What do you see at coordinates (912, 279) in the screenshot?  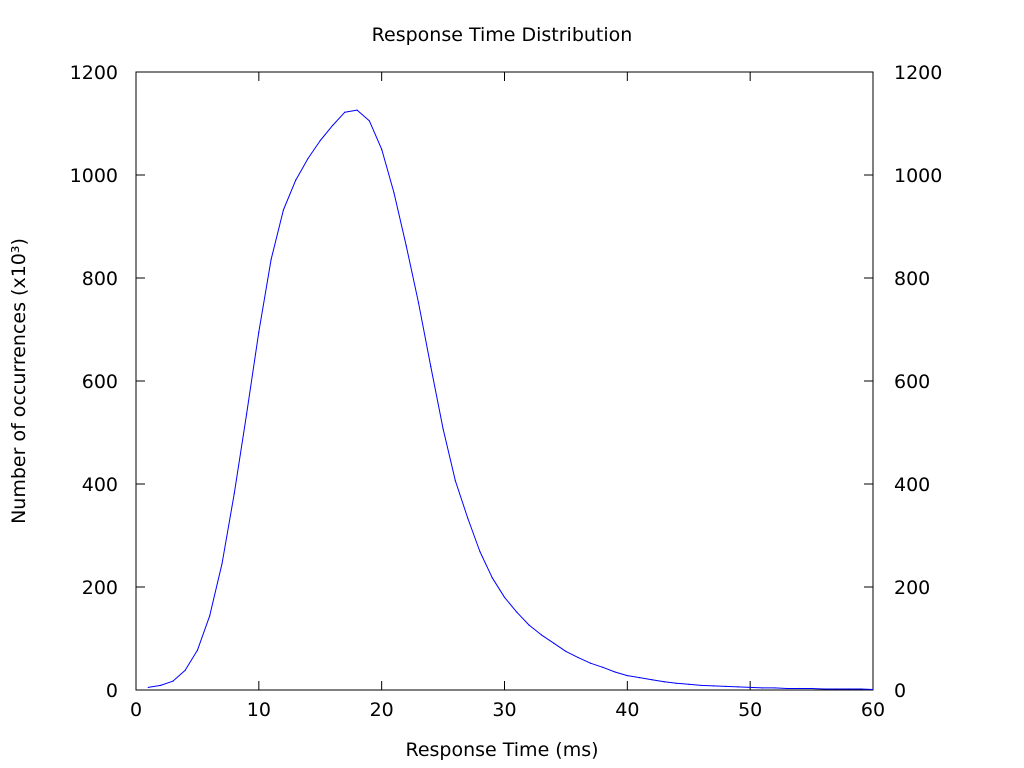 I see `y2-tick-label: 800` at bounding box center [912, 279].